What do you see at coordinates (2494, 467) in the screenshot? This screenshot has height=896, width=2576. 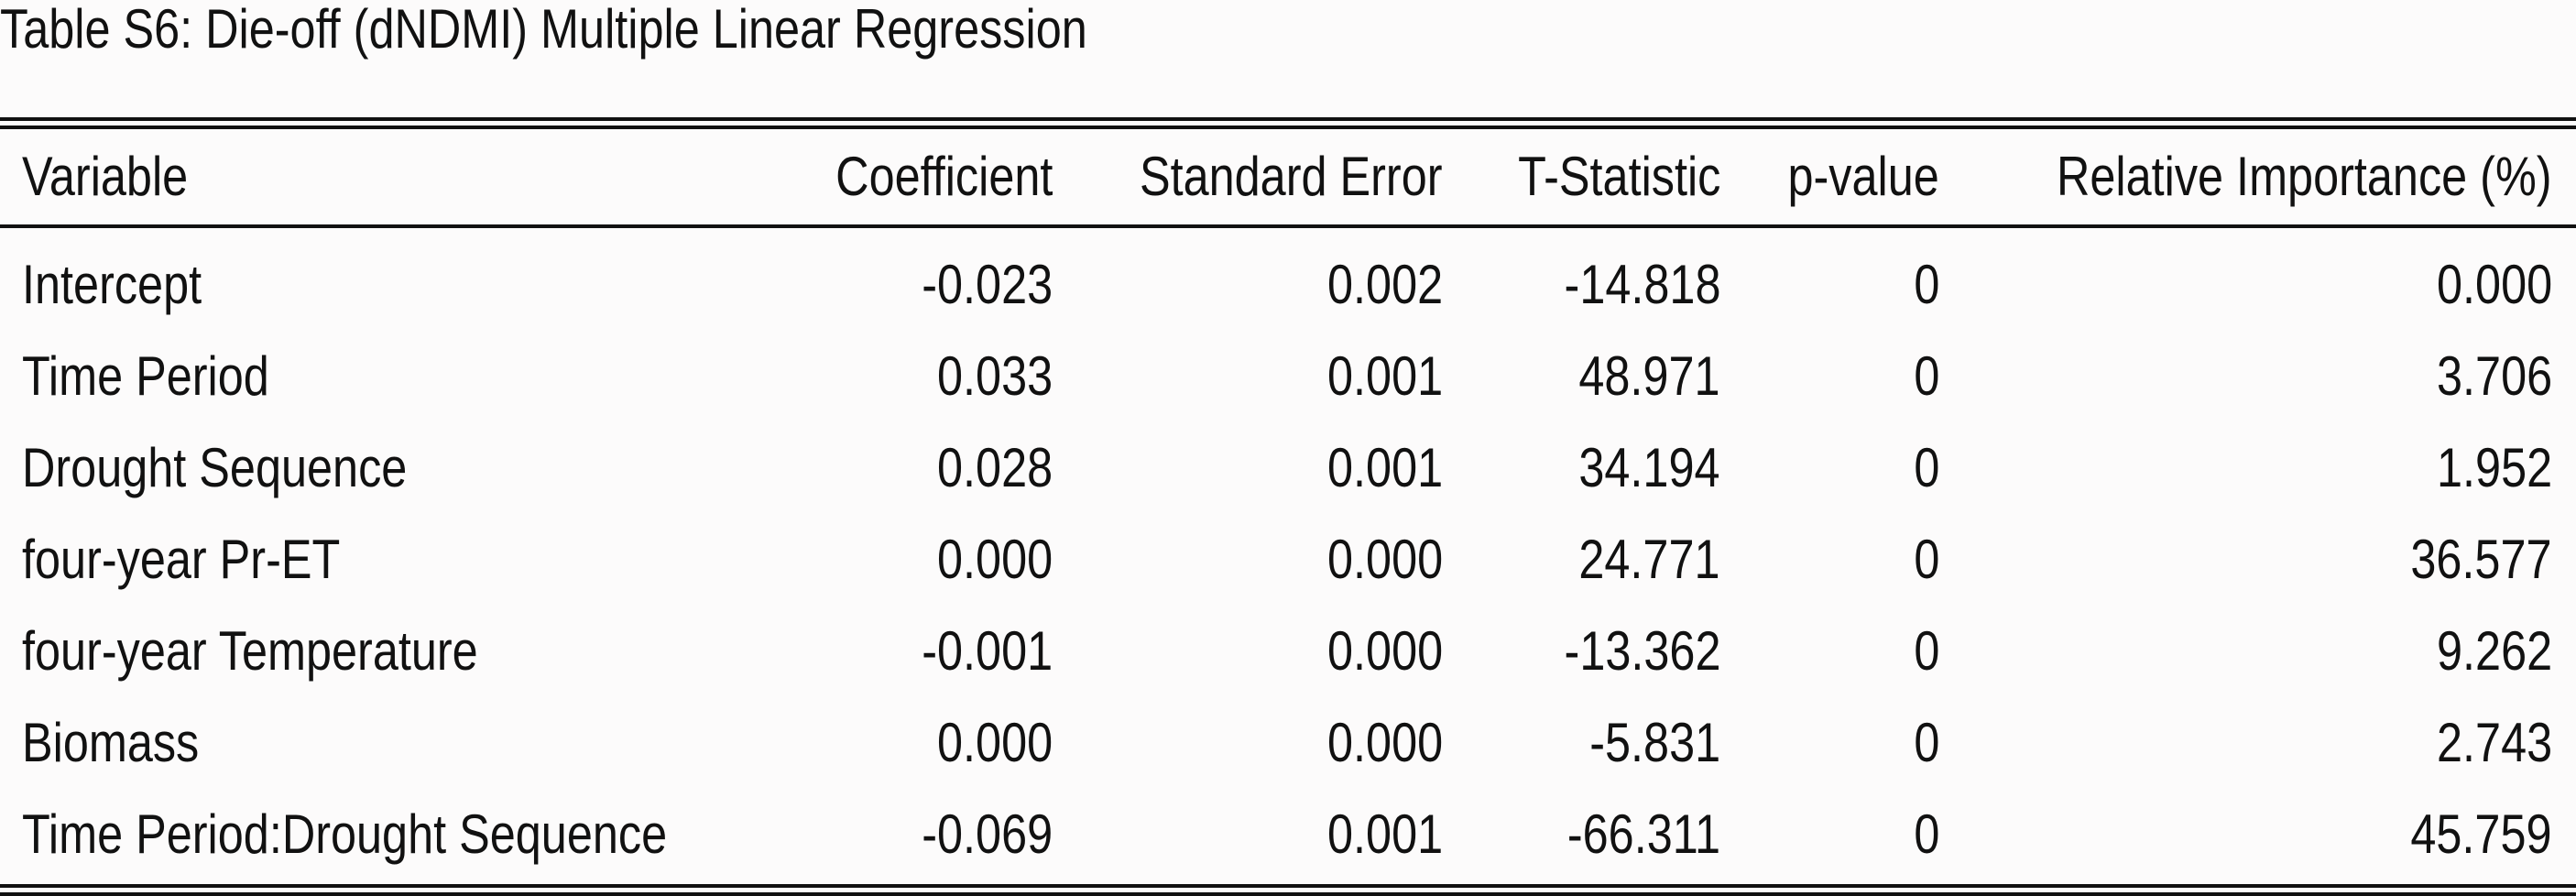 I see `cell-relative-importance: 1.952` at bounding box center [2494, 467].